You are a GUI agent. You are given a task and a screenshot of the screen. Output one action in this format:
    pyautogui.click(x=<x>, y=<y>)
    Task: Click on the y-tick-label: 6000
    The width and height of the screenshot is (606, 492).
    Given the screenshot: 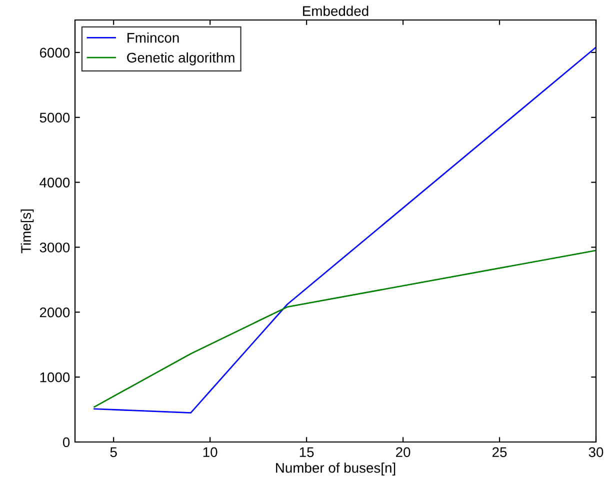 What is the action you would take?
    pyautogui.click(x=55, y=53)
    